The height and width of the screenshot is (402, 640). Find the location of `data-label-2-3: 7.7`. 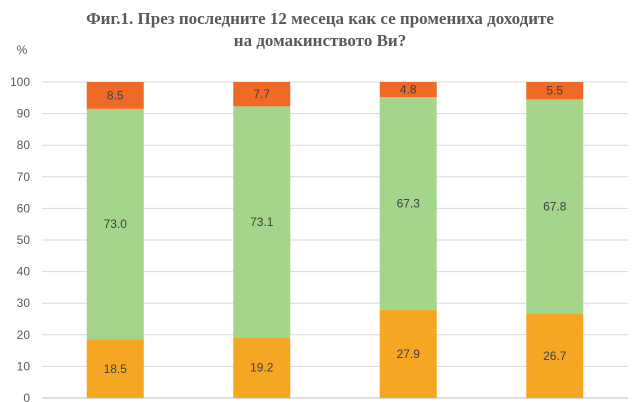

data-label-2-3: 7.7 is located at coordinates (261, 94).